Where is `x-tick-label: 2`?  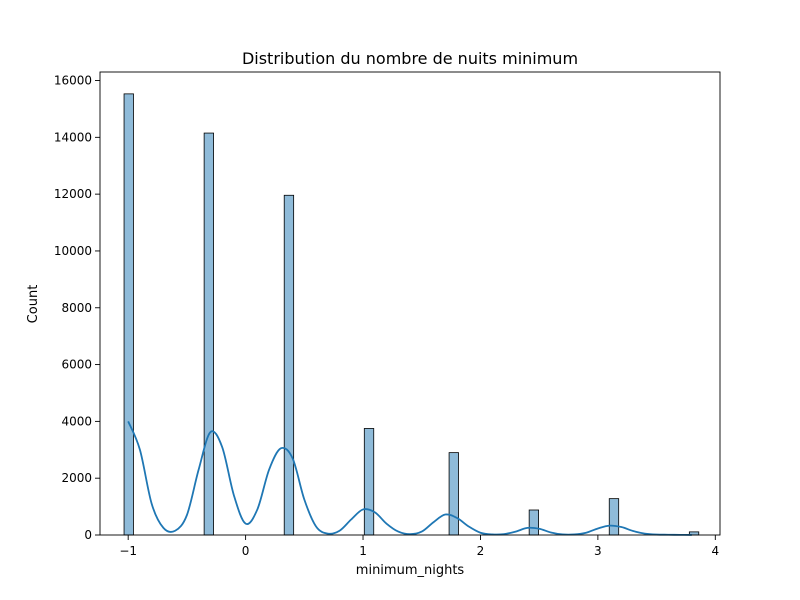
x-tick-label: 2 is located at coordinates (481, 551).